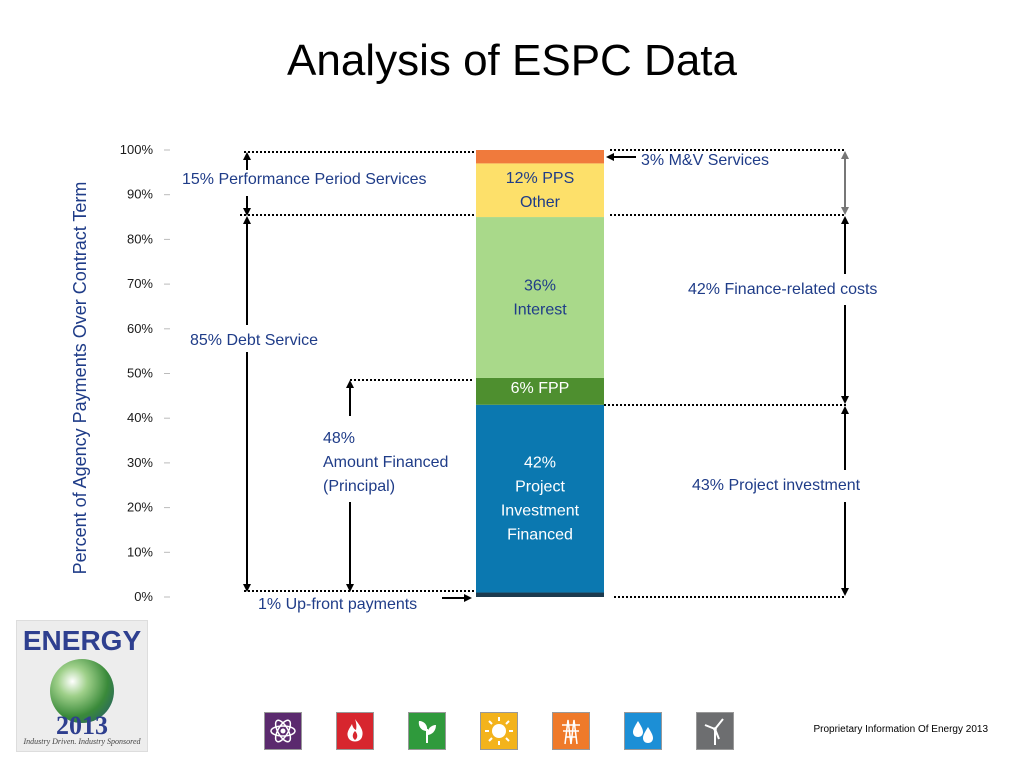  What do you see at coordinates (337, 604) in the screenshot?
I see `annotation-upfront: 1% Up-front payments` at bounding box center [337, 604].